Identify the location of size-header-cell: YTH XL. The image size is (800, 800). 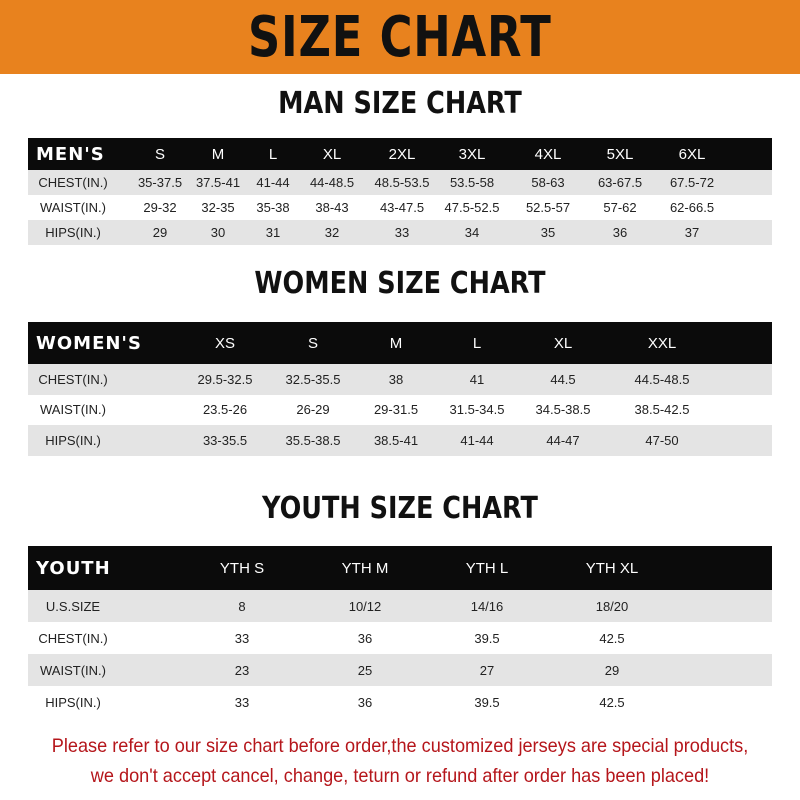
(612, 568).